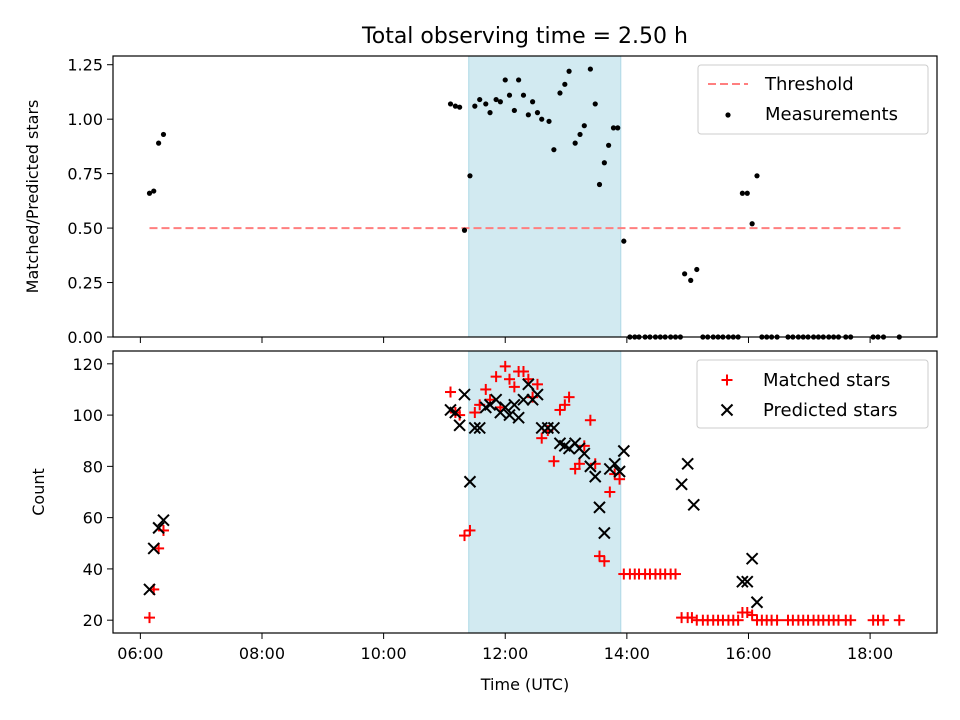 Image resolution: width=960 pixels, height=720 pixels. Describe the element at coordinates (727, 380) in the screenshot. I see `matched-stars-legend-marker` at that location.